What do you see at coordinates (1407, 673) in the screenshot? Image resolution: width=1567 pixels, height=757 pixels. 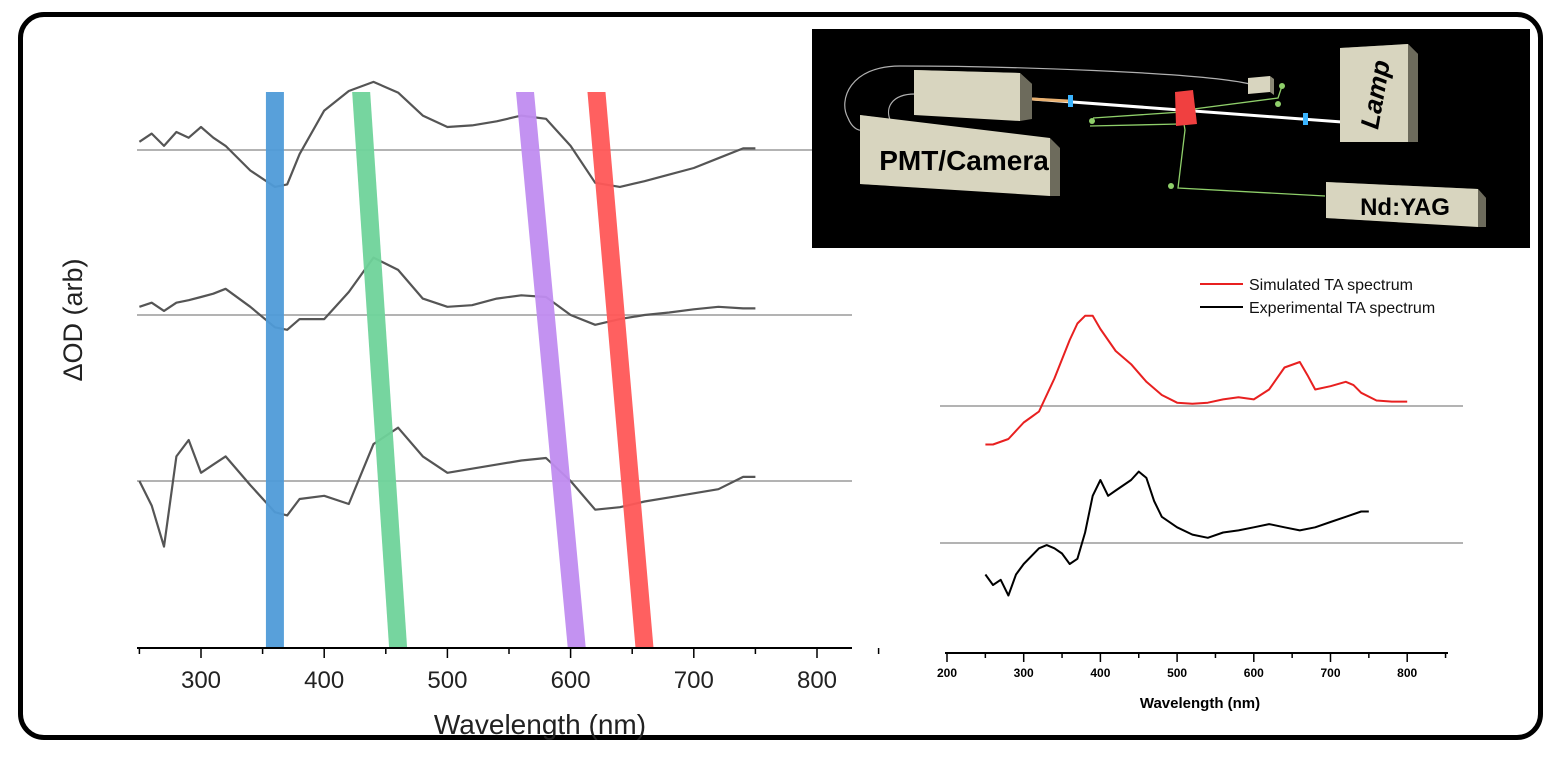 I see `right-tick-label-800: 800` at bounding box center [1407, 673].